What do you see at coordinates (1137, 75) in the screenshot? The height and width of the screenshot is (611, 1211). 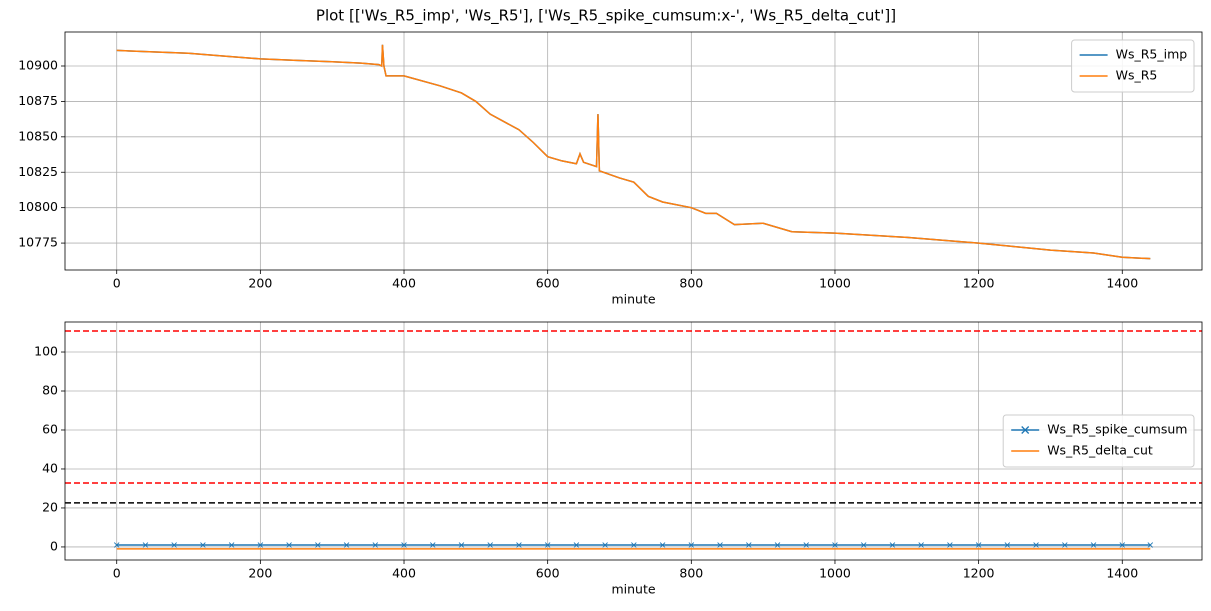 I see `legend-label: Ws_R5` at bounding box center [1137, 75].